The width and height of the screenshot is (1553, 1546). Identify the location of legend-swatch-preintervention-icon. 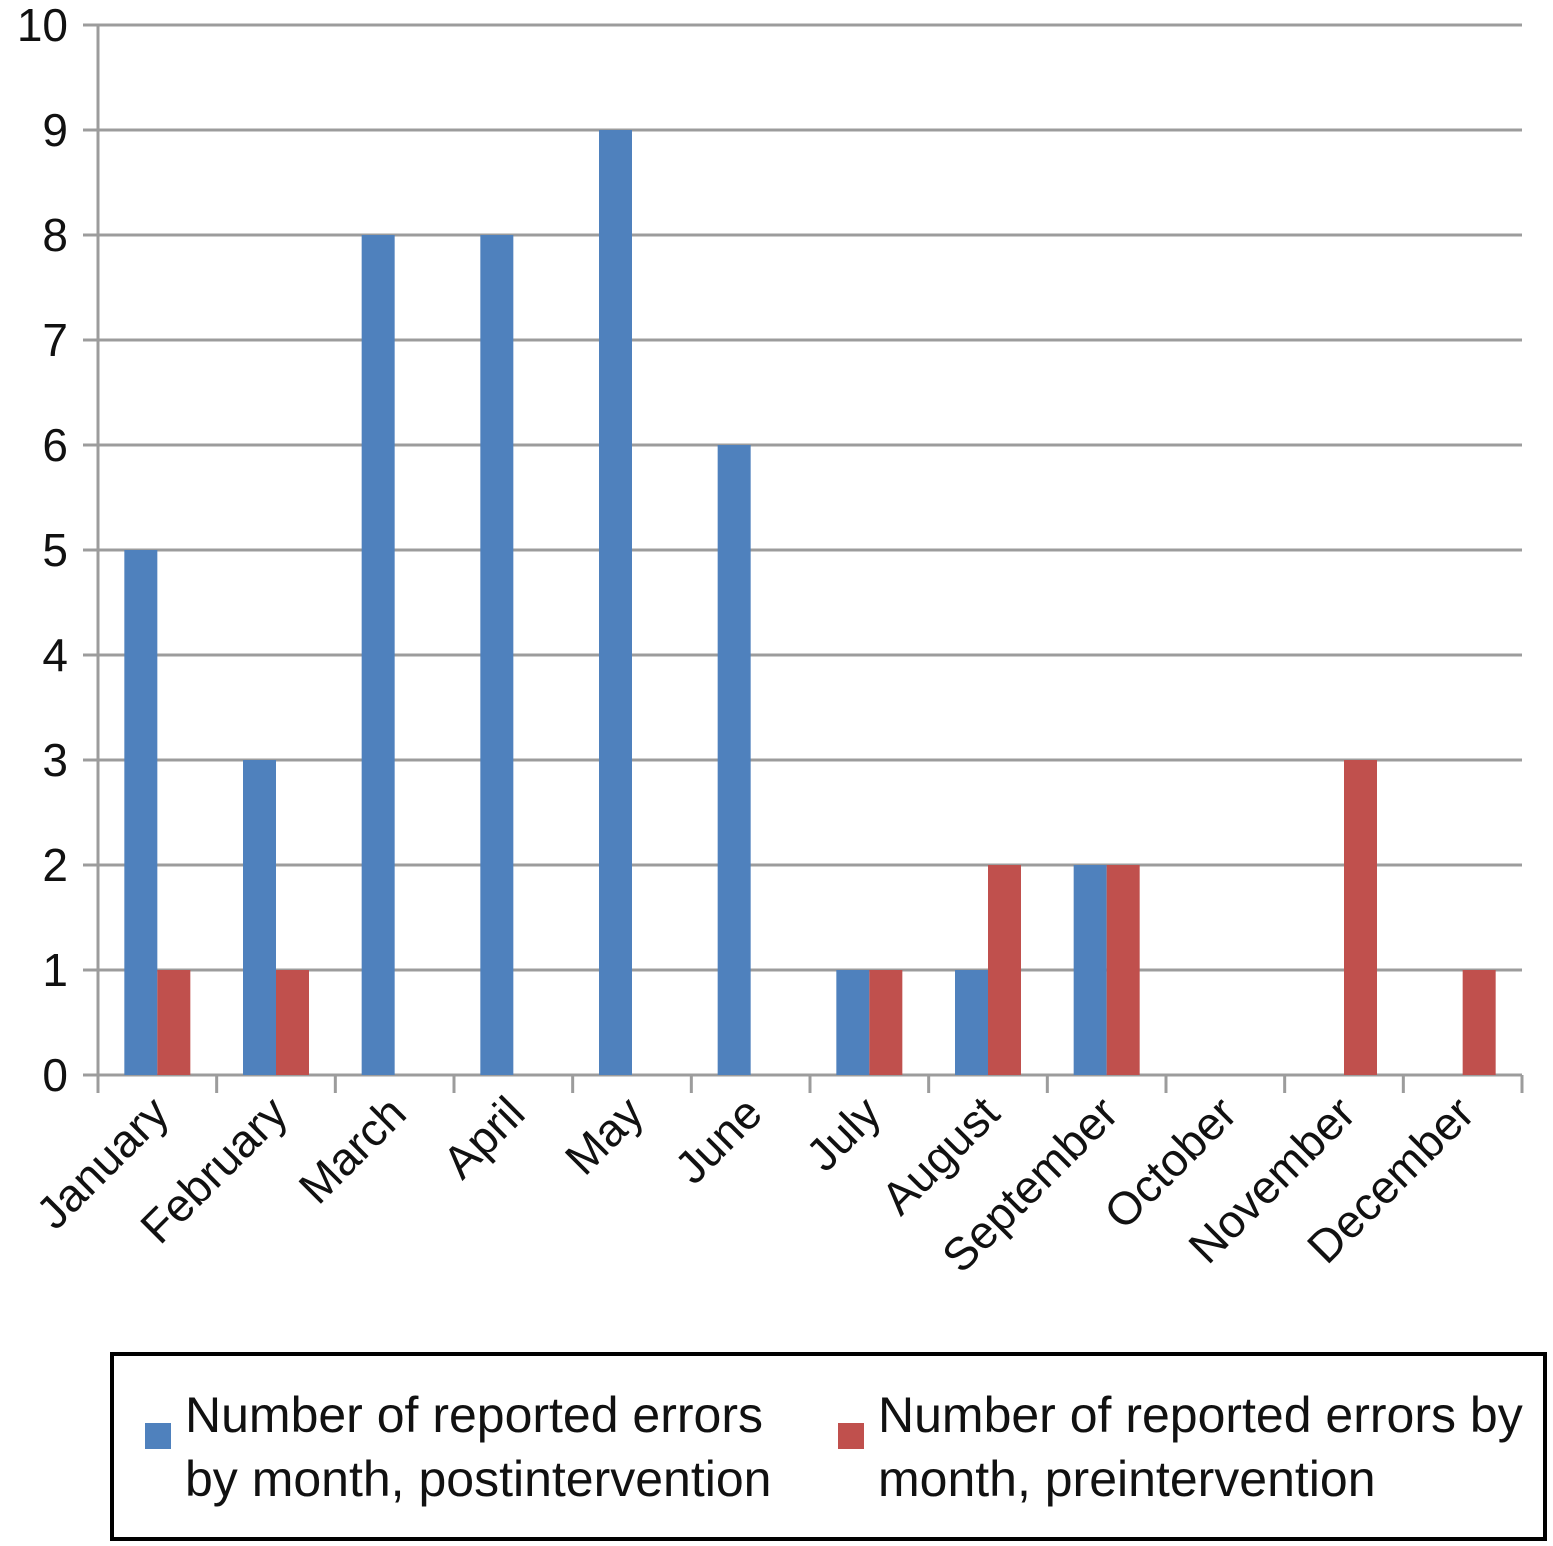
(851, 1435).